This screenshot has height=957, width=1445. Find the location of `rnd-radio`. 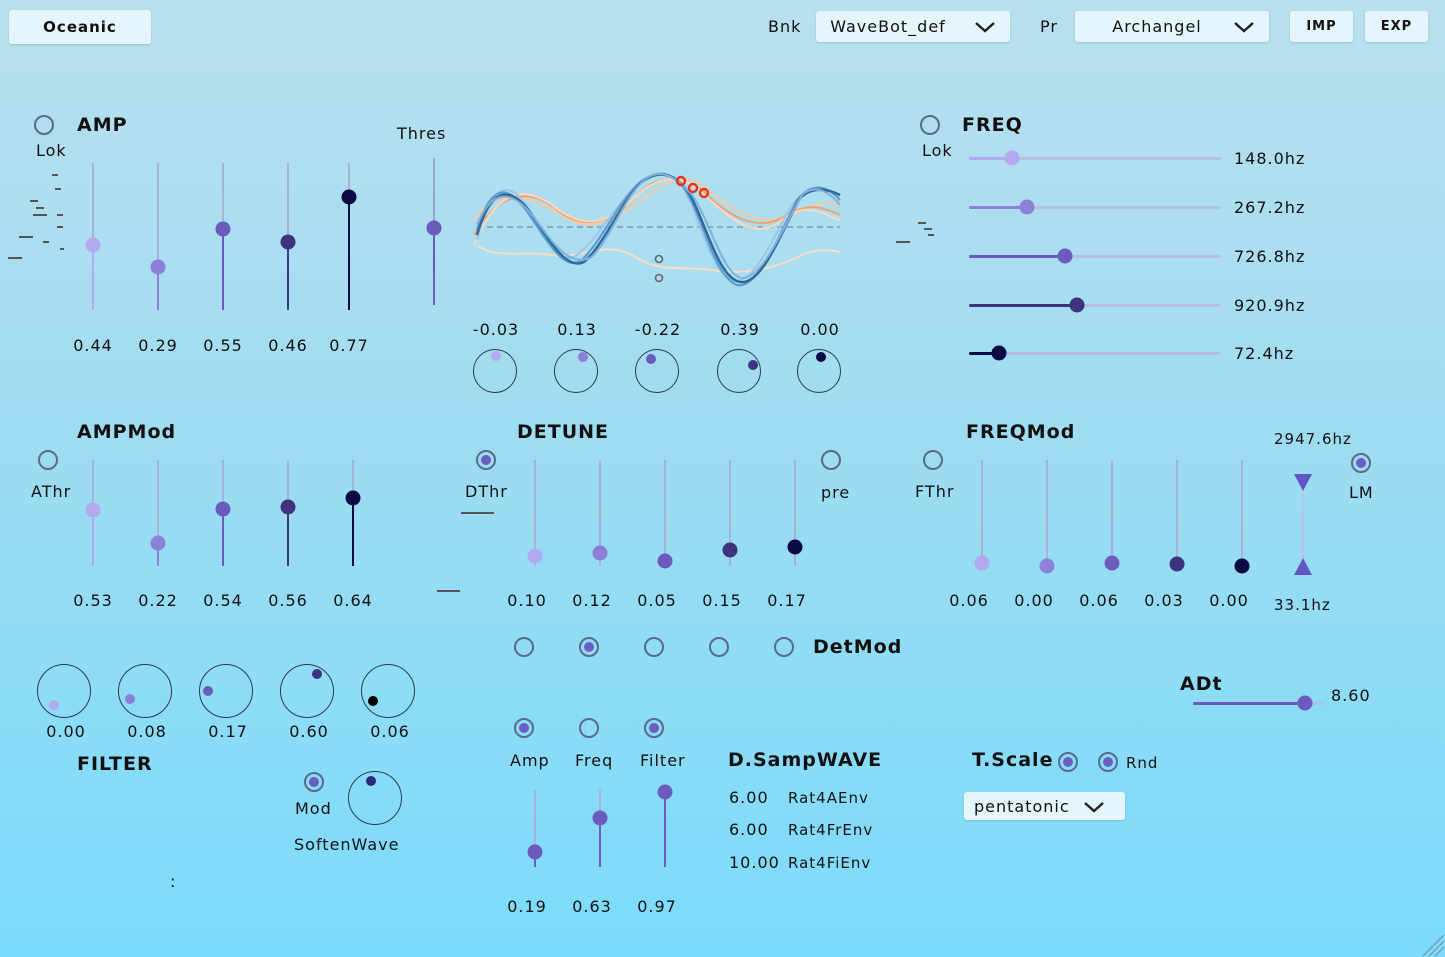

rnd-radio is located at coordinates (1108, 762).